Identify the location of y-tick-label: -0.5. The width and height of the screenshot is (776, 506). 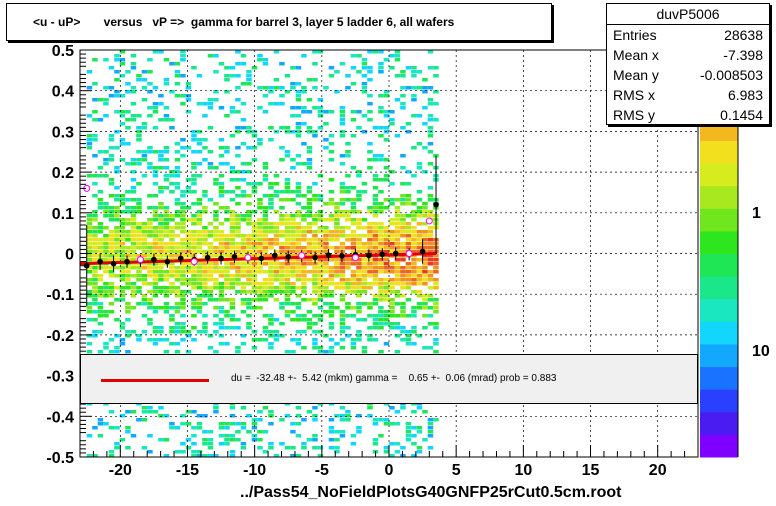
(60, 458).